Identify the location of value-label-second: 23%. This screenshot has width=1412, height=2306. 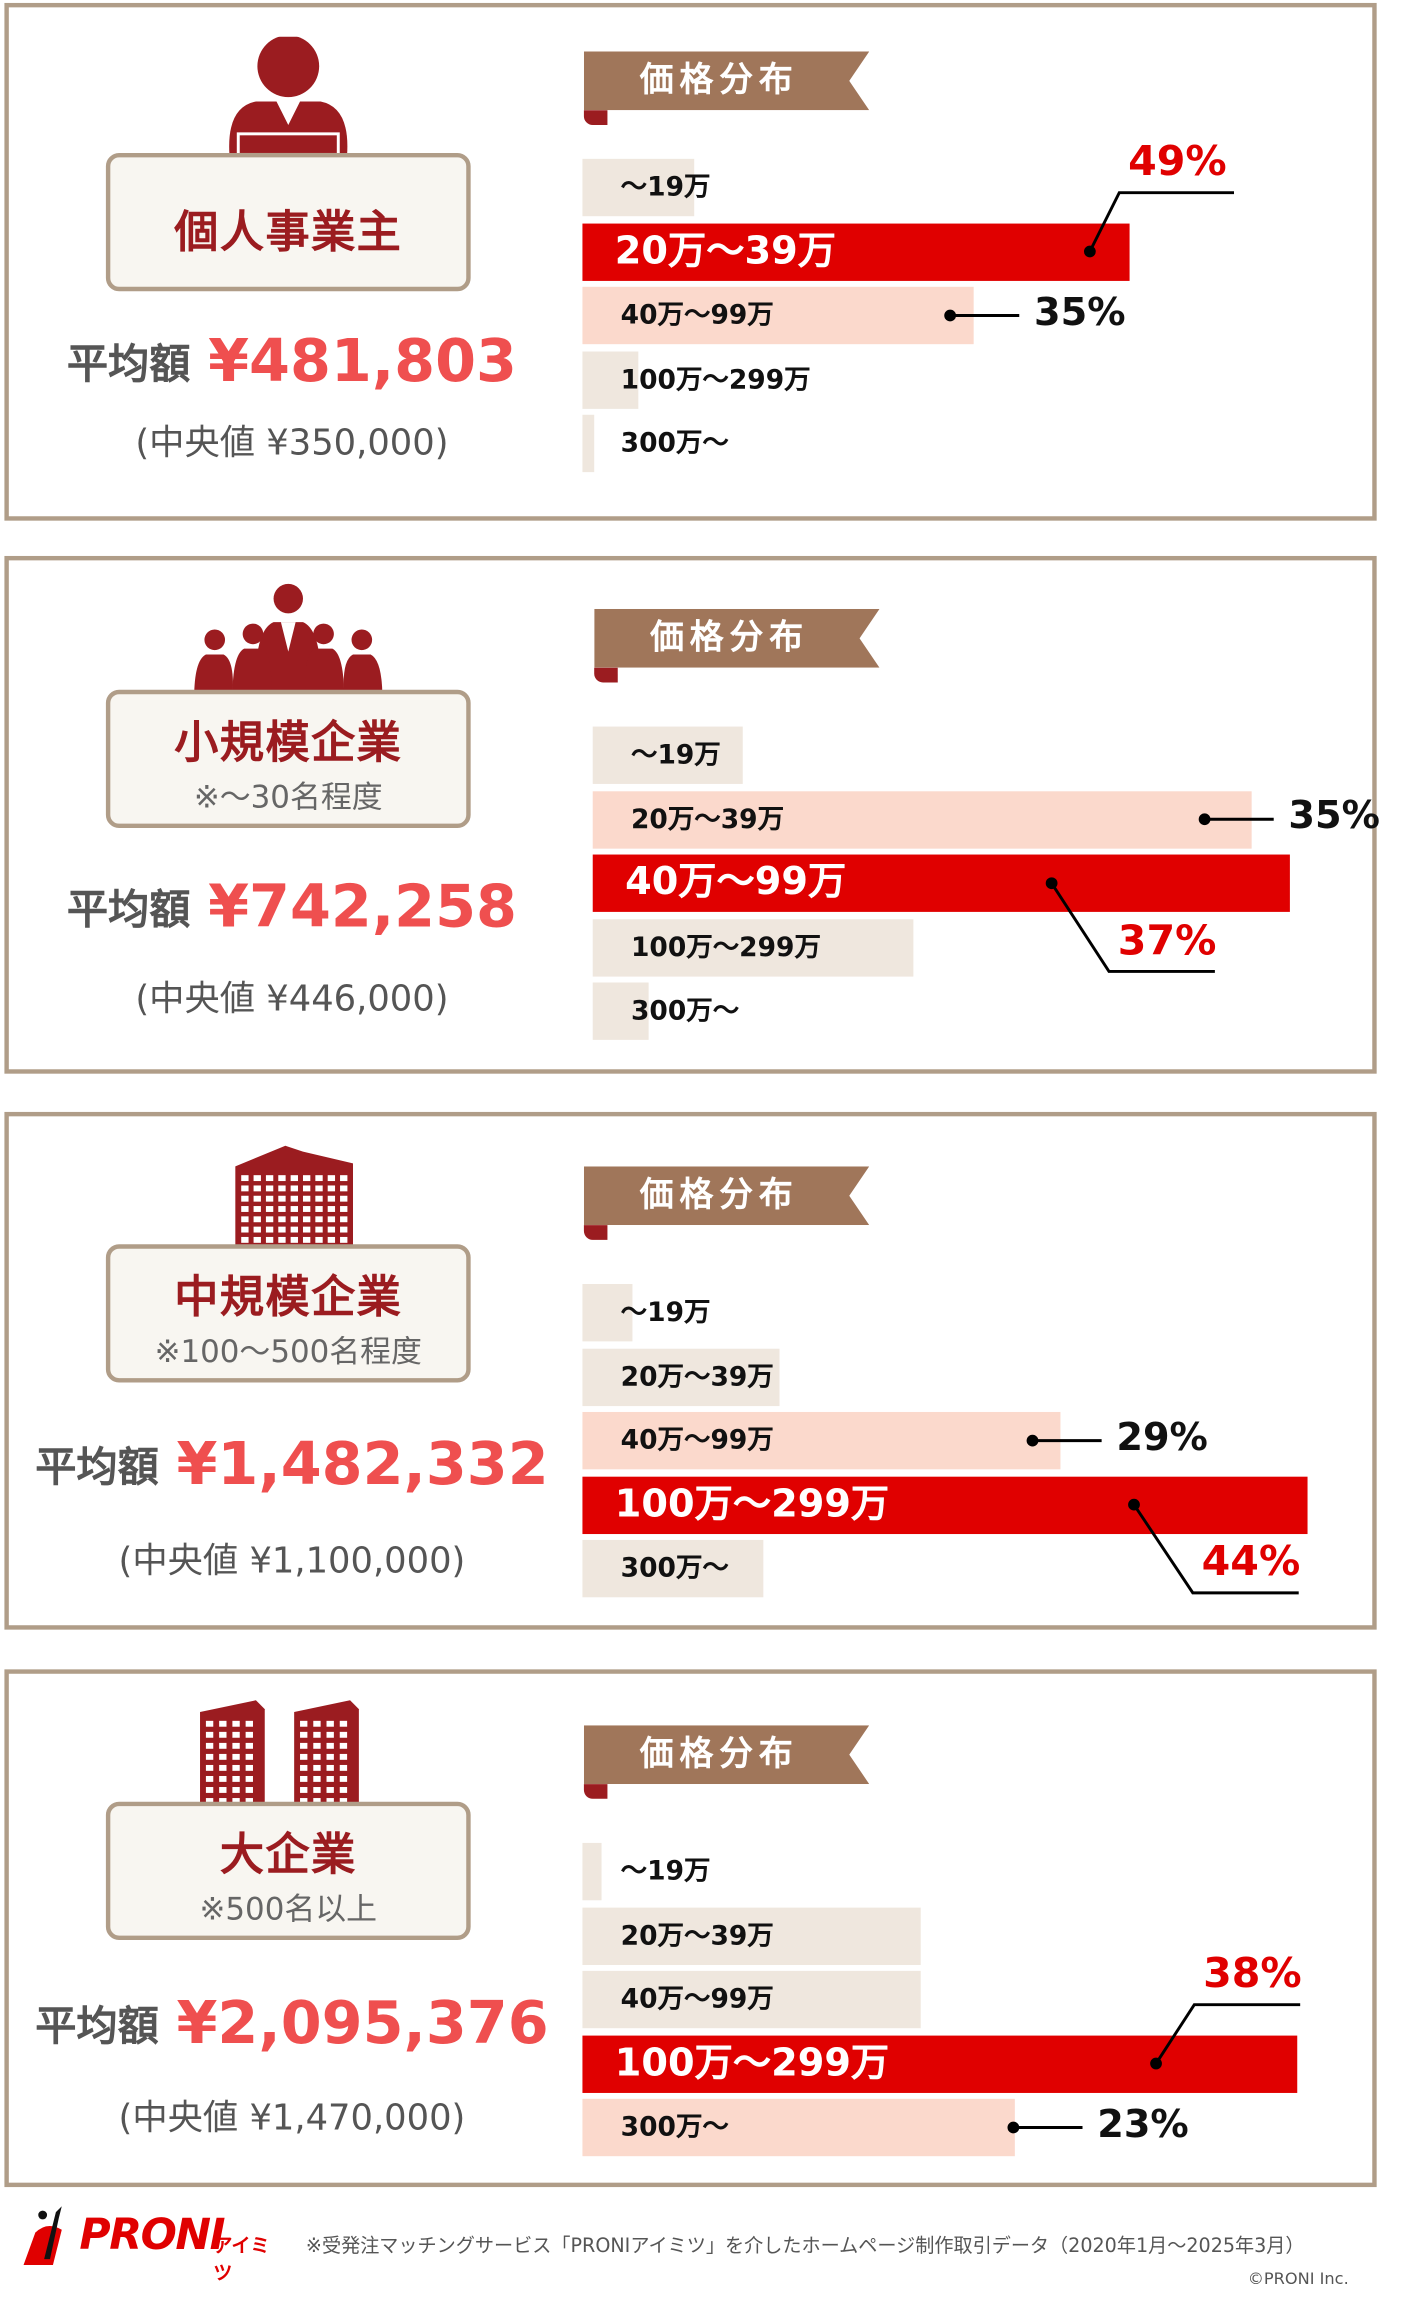
(1143, 2124).